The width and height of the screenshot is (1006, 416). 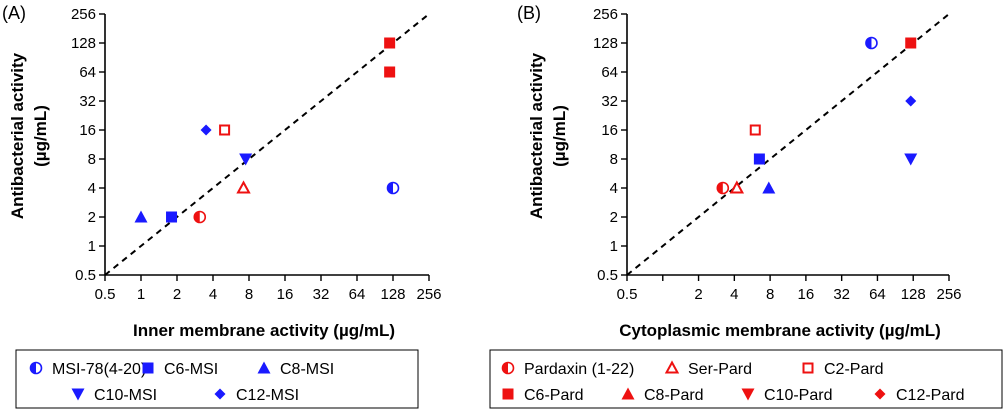 What do you see at coordinates (877, 294) in the screenshot?
I see `panel-b-x-tick-label: 64` at bounding box center [877, 294].